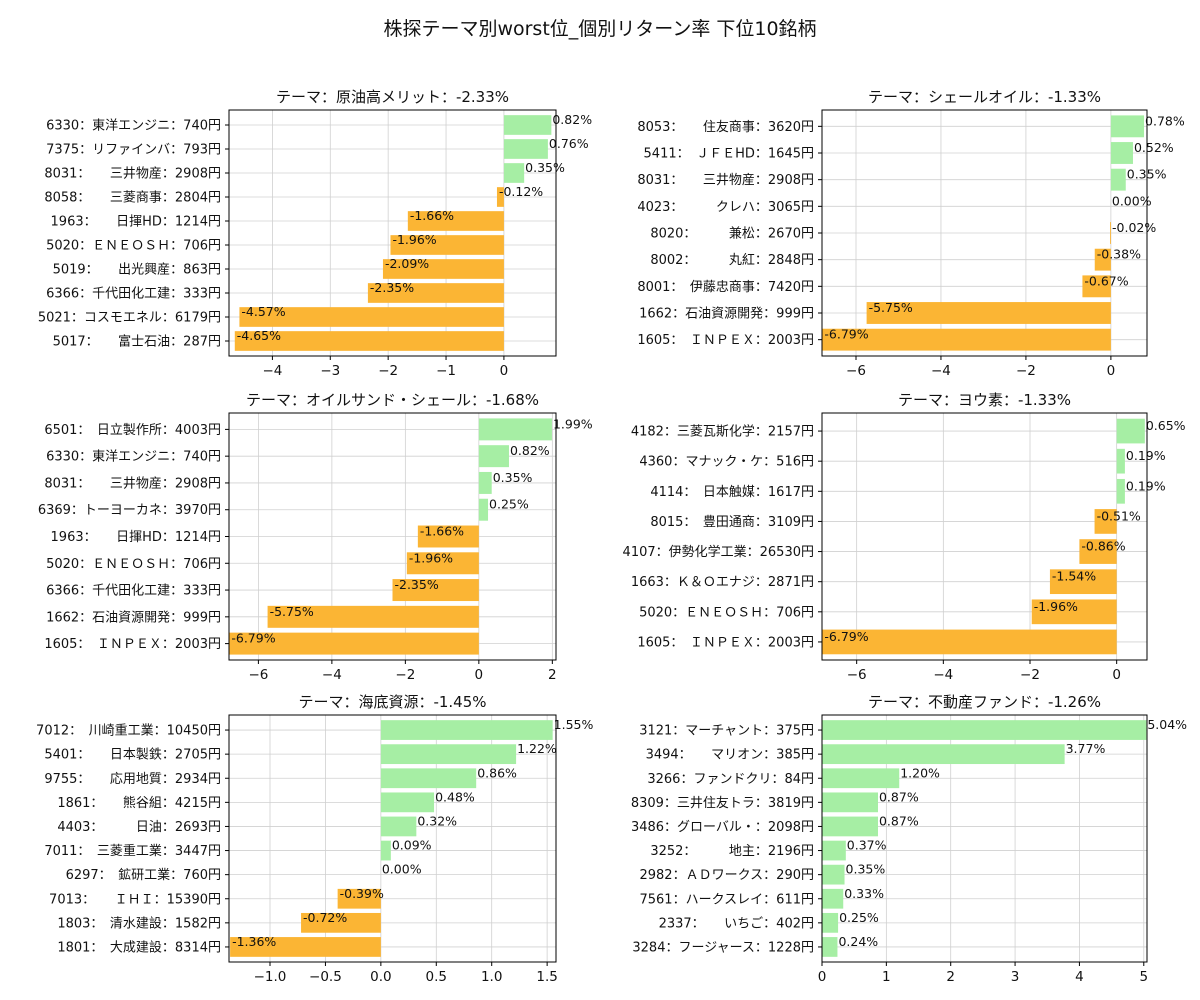 This screenshot has height=1000, width=1200. I want to click on axes-frame, so click(984, 536).